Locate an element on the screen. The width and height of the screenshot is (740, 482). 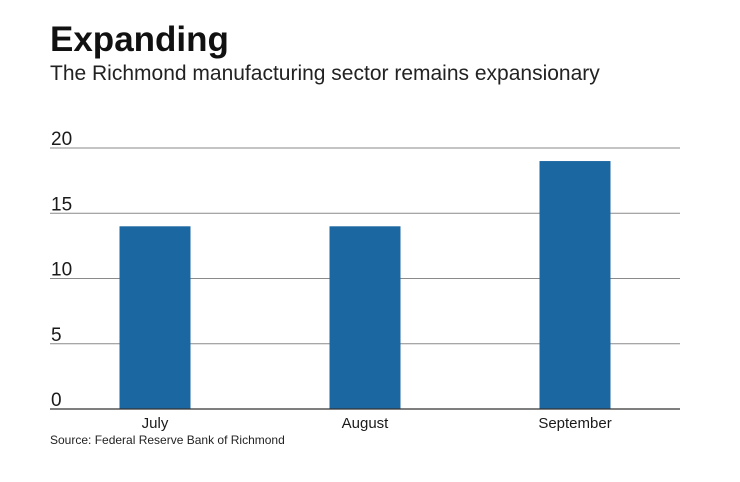
y-tick-label: 5 is located at coordinates (56, 335).